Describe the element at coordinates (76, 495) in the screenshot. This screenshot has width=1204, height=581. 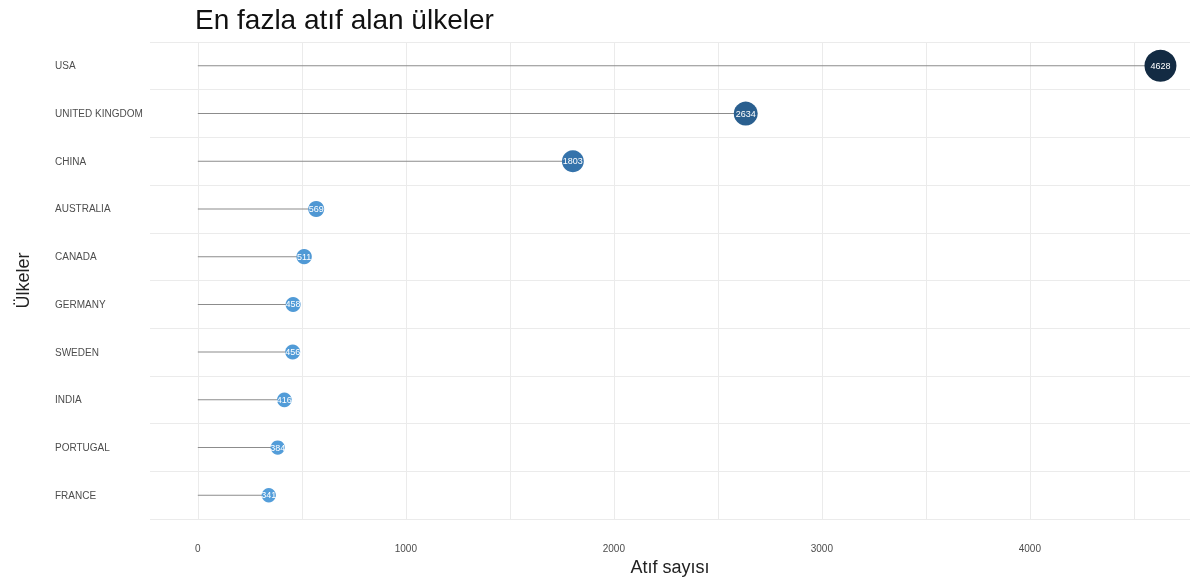
I see `y-tick-label: FRANCE` at that location.